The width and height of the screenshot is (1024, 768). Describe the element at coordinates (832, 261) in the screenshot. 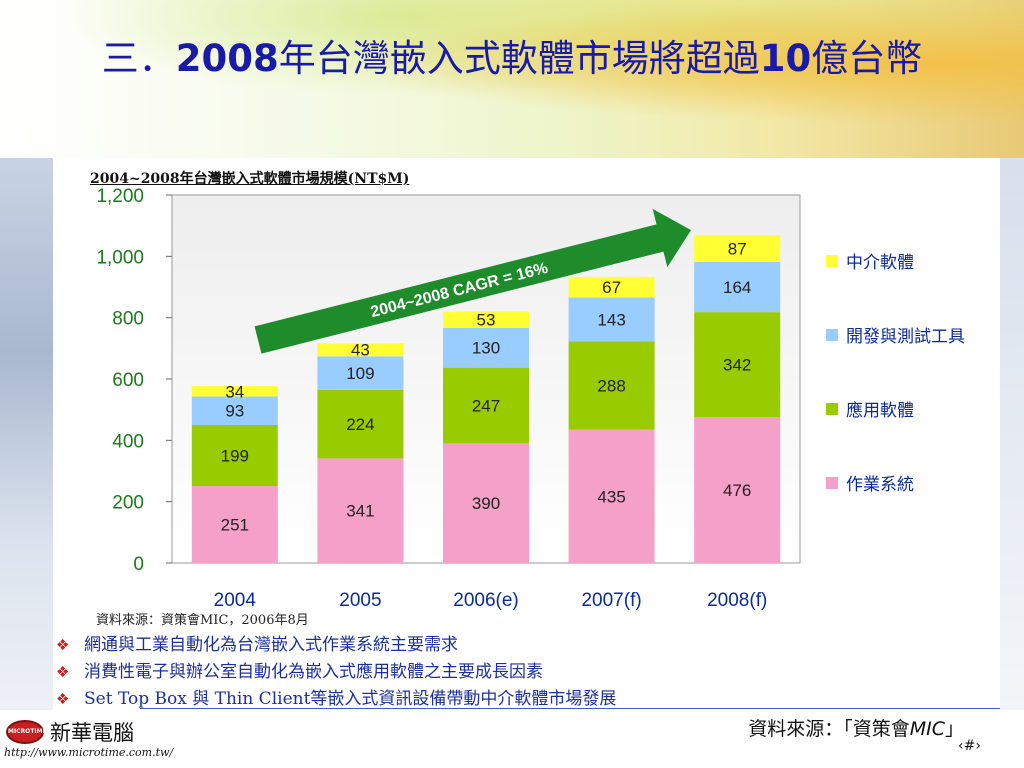

I see `legend-swatch-middleware` at that location.